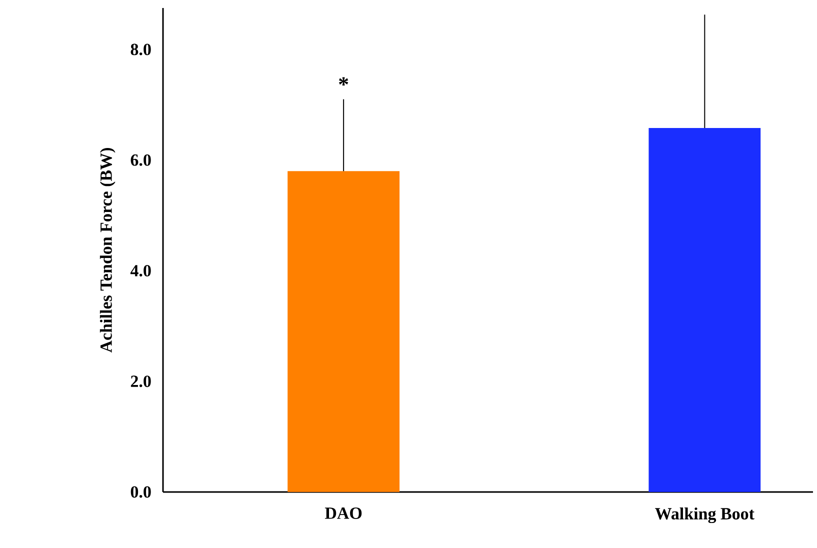  Describe the element at coordinates (140, 50) in the screenshot. I see `y-tick-label: 8.0` at that location.